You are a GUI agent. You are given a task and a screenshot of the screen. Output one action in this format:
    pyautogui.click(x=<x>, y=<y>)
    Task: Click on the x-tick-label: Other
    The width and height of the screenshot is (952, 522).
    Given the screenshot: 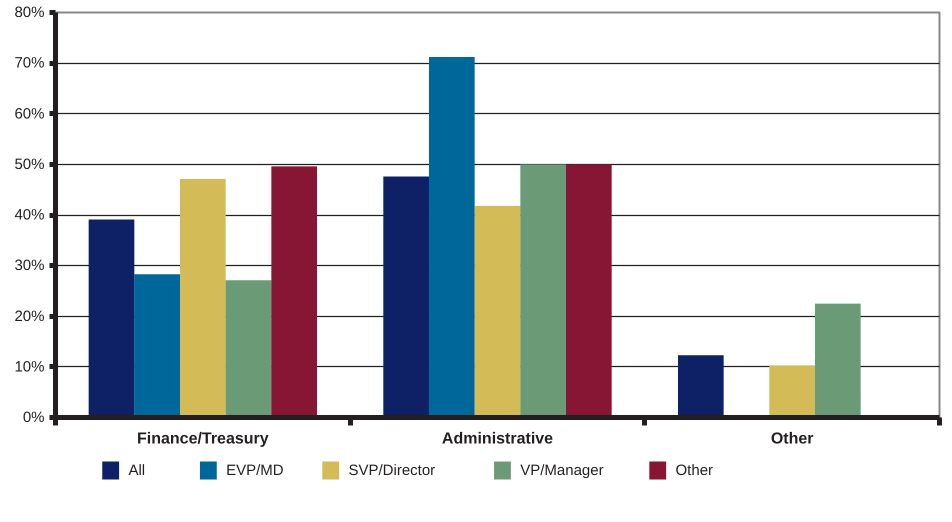 What is the action you would take?
    pyautogui.click(x=792, y=439)
    